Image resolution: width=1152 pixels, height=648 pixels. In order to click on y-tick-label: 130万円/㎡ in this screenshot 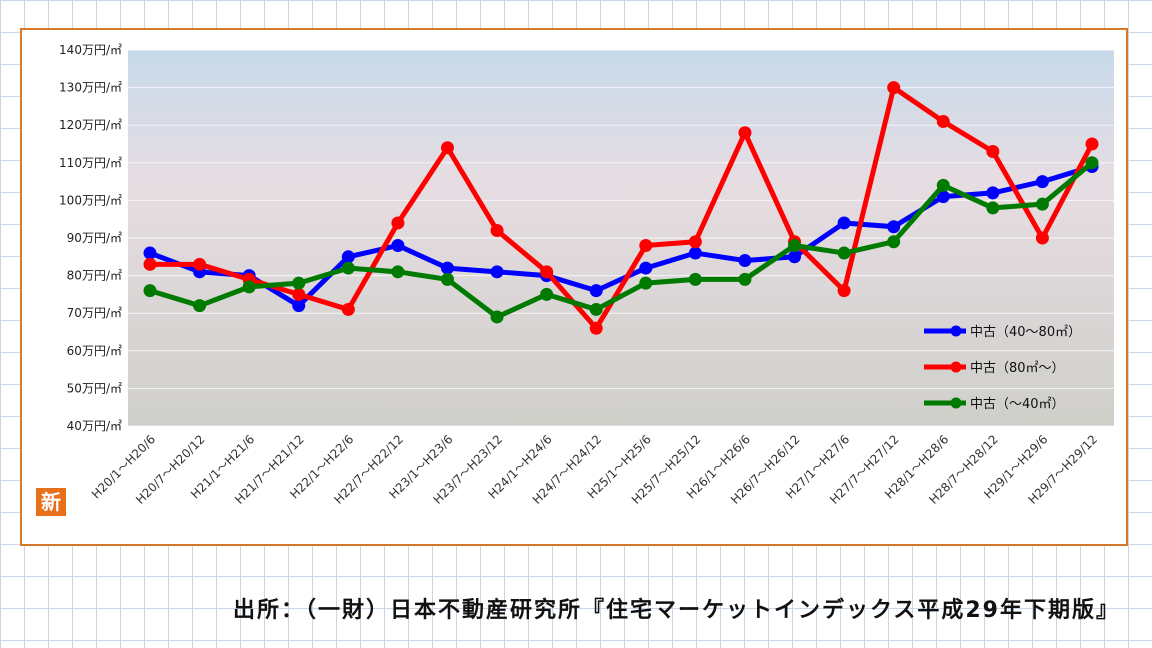, I will do `click(90, 88)`.